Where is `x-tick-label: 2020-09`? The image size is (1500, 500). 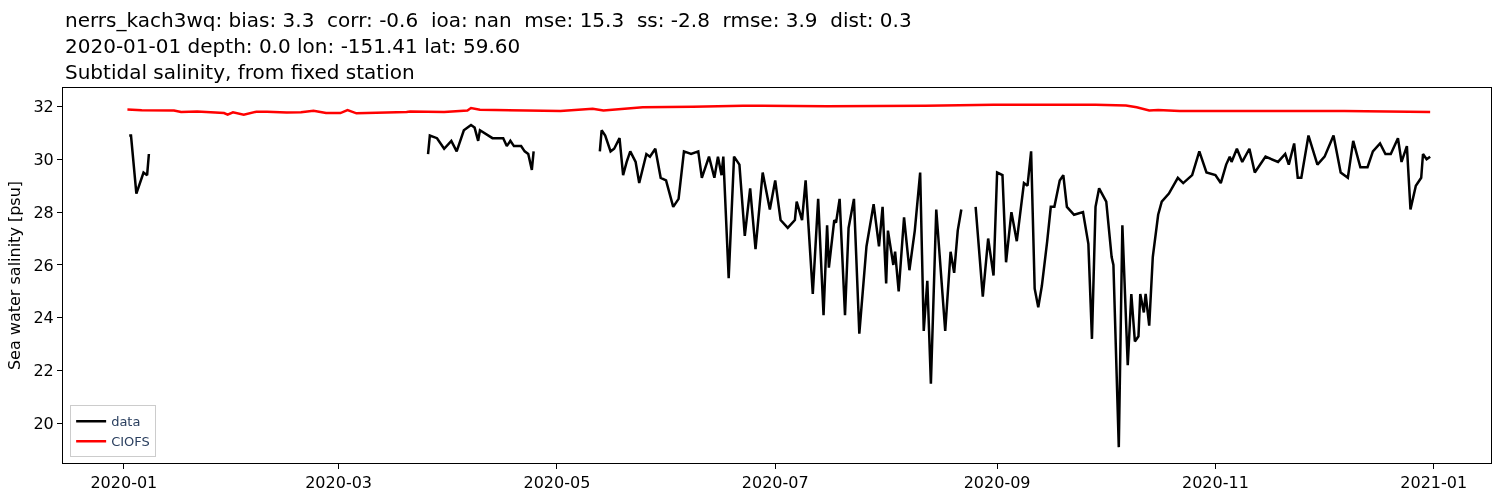
x-tick-label: 2020-09 is located at coordinates (997, 483).